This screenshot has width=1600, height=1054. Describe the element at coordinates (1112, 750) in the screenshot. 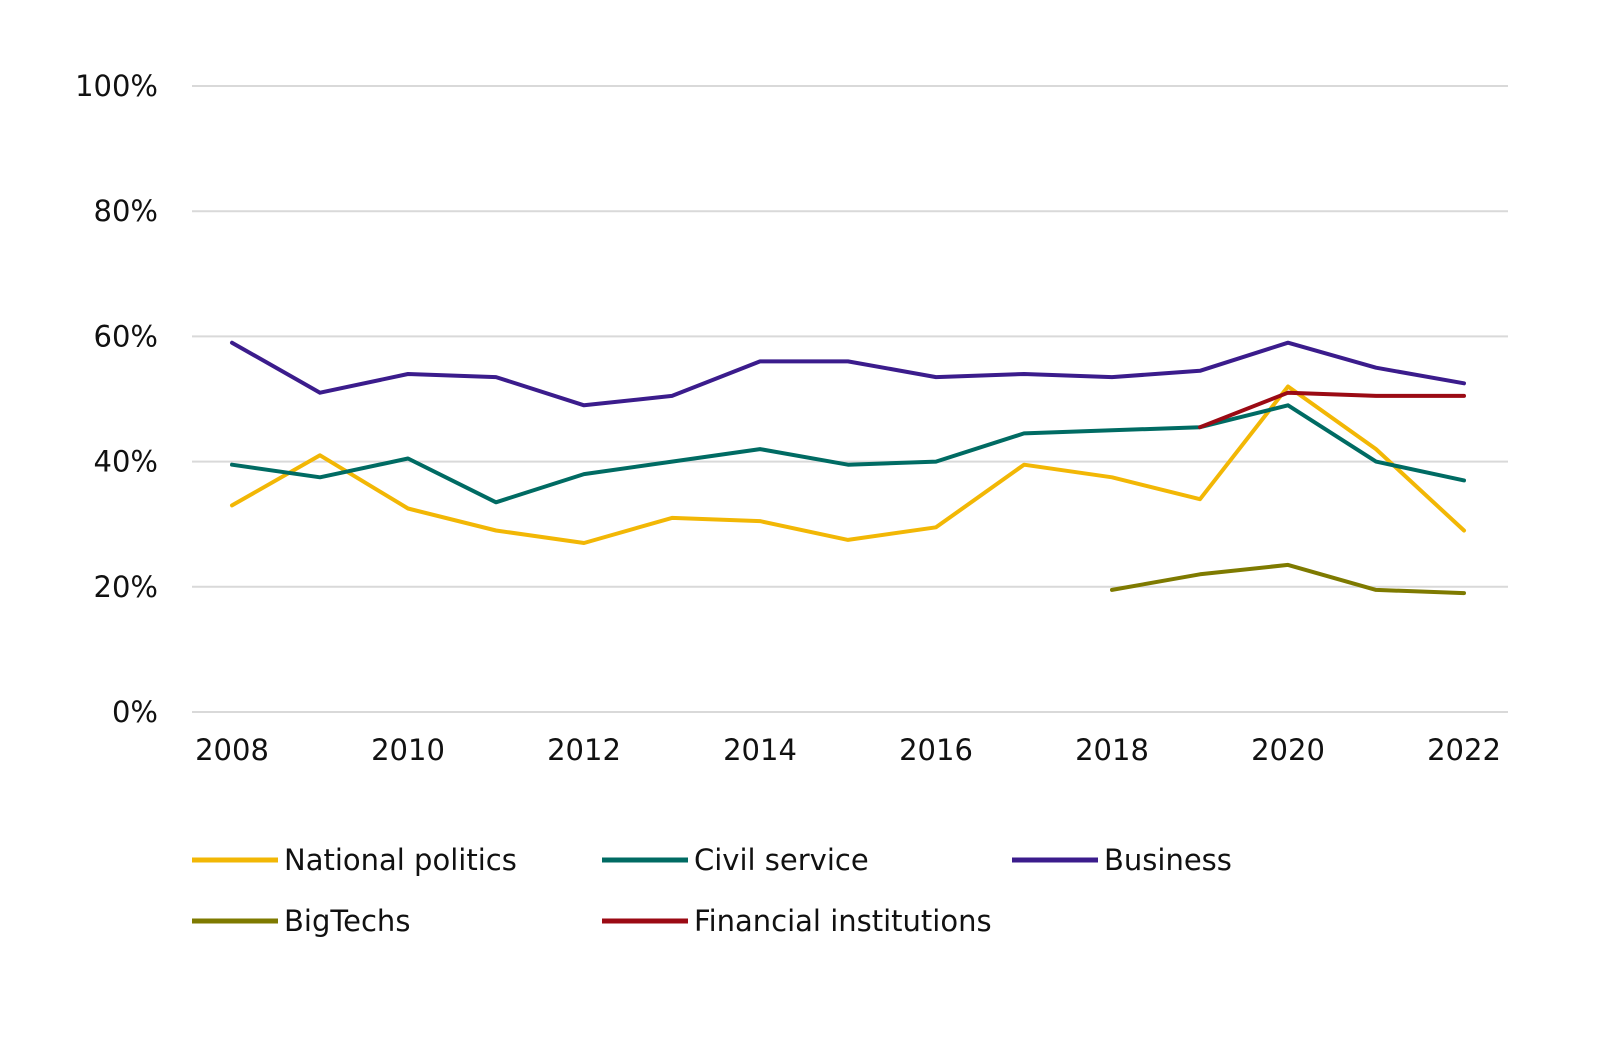

I see `x-tick-label: 2018` at that location.